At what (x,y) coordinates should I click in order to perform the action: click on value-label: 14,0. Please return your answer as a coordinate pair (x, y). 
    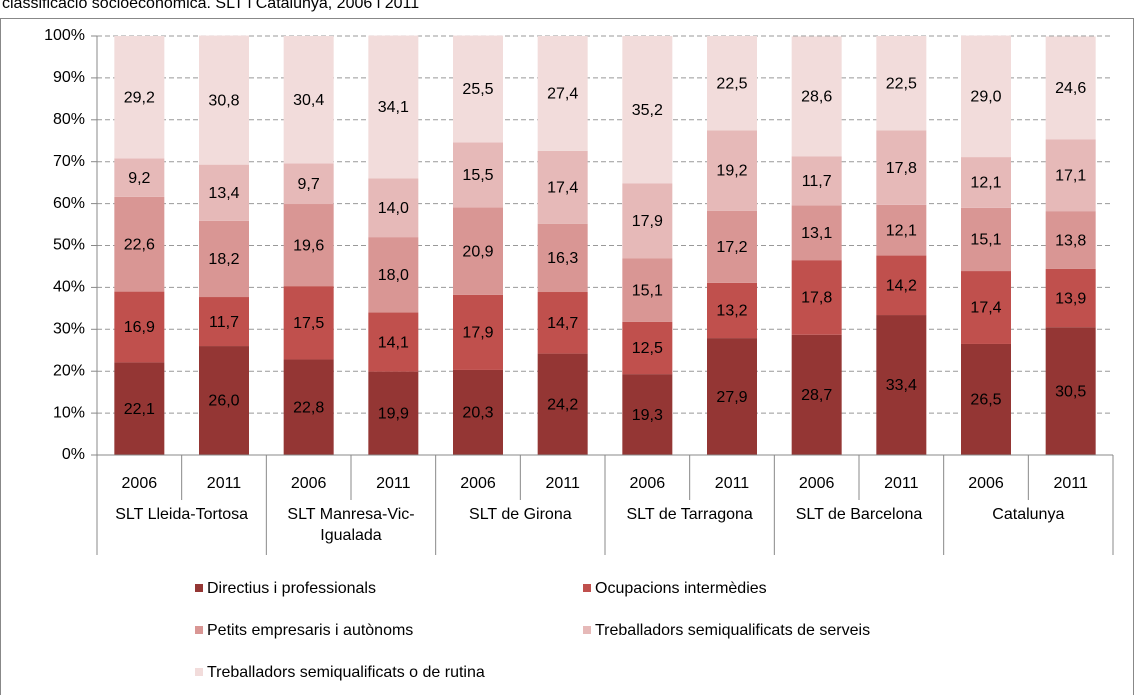
    Looking at the image, I should click on (393, 208).